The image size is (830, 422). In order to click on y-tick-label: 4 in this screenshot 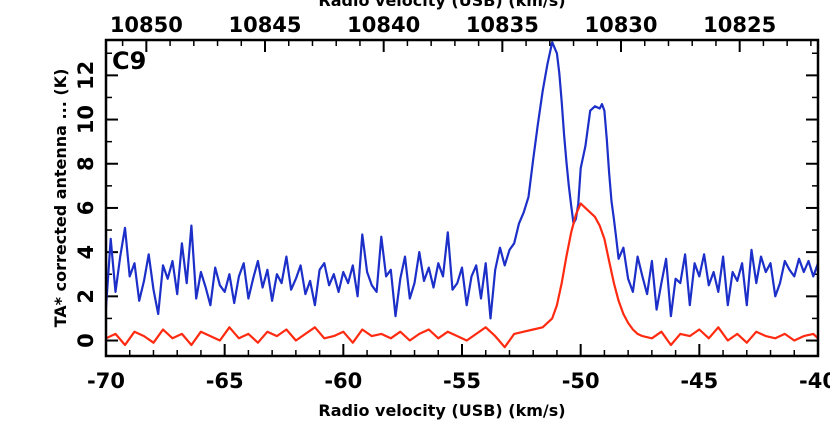, I will do `click(86, 252)`.